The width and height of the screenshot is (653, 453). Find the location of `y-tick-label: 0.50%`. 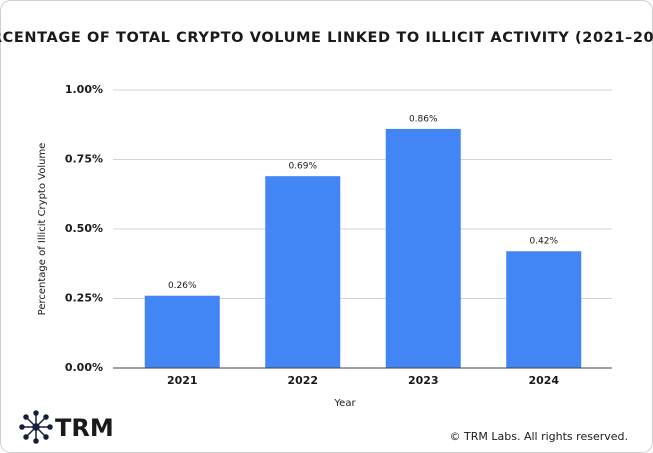

y-tick-label: 0.50% is located at coordinates (84, 228).